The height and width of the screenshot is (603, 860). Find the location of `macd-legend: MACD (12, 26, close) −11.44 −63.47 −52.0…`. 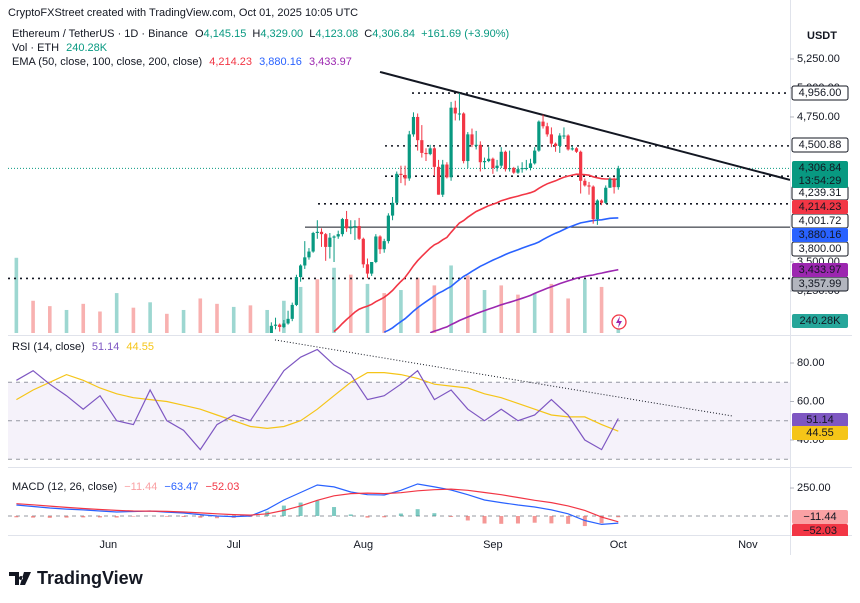

macd-legend: MACD (12, 26, close) −11.44 −63.47 −52.0… is located at coordinates (125, 487).